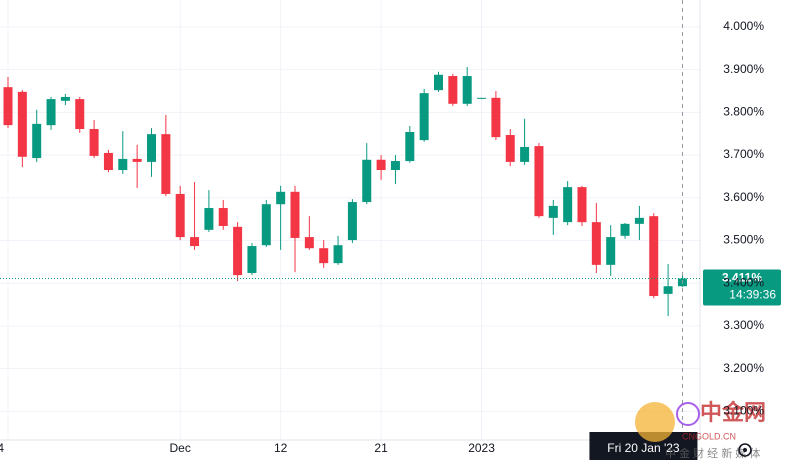 The image size is (786, 472). I want to click on y-tick-label: 3.200%, so click(743, 368).